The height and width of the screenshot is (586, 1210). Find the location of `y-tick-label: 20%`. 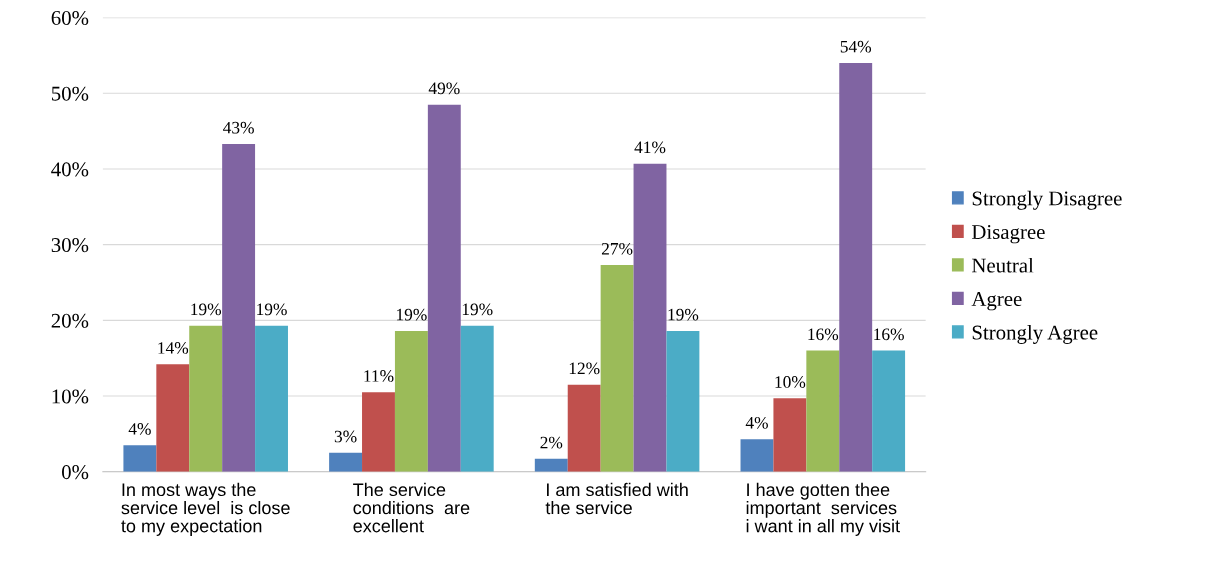

y-tick-label: 20% is located at coordinates (70, 320).